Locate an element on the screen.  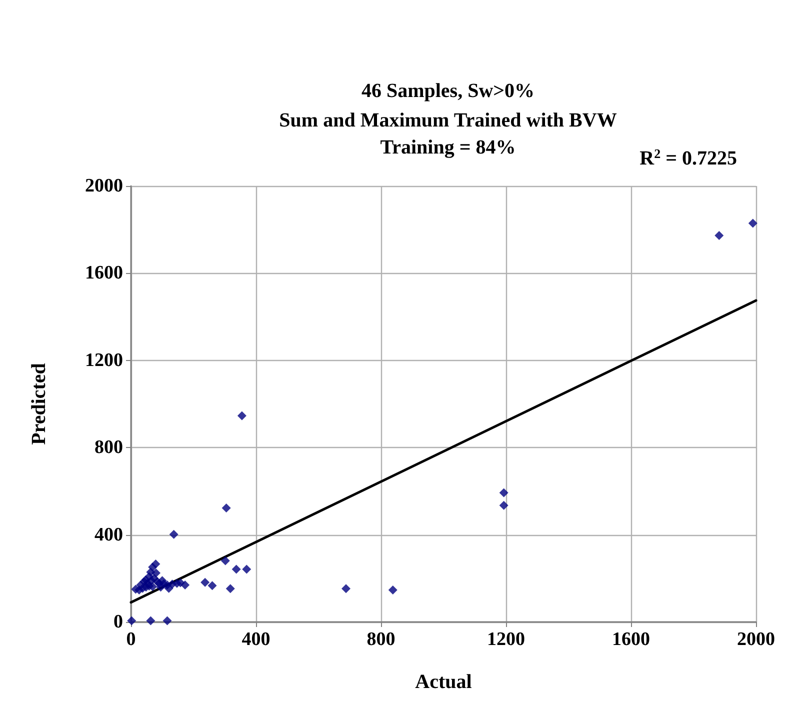
y-tick-label: 2000 is located at coordinates (104, 186).